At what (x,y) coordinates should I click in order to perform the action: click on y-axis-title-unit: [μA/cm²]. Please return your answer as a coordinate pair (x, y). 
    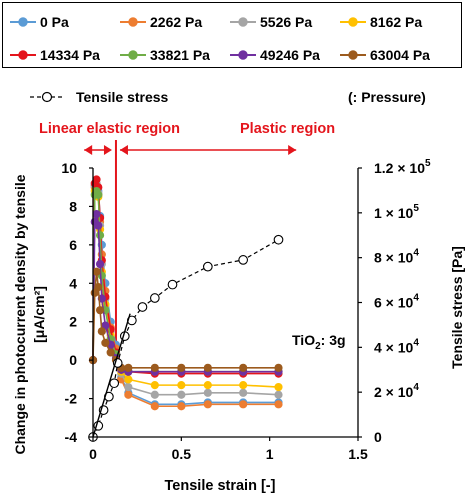
    Looking at the image, I should click on (39, 314).